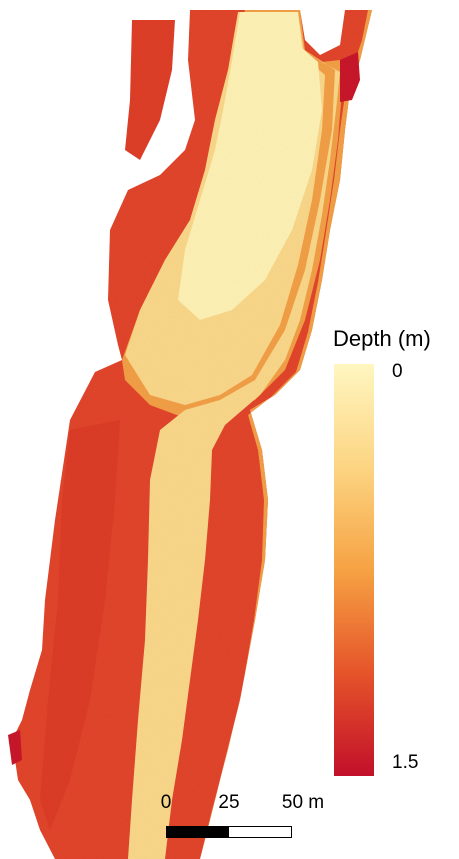 The height and width of the screenshot is (859, 459). I want to click on deep-patch-left-bank, so click(80, 625).